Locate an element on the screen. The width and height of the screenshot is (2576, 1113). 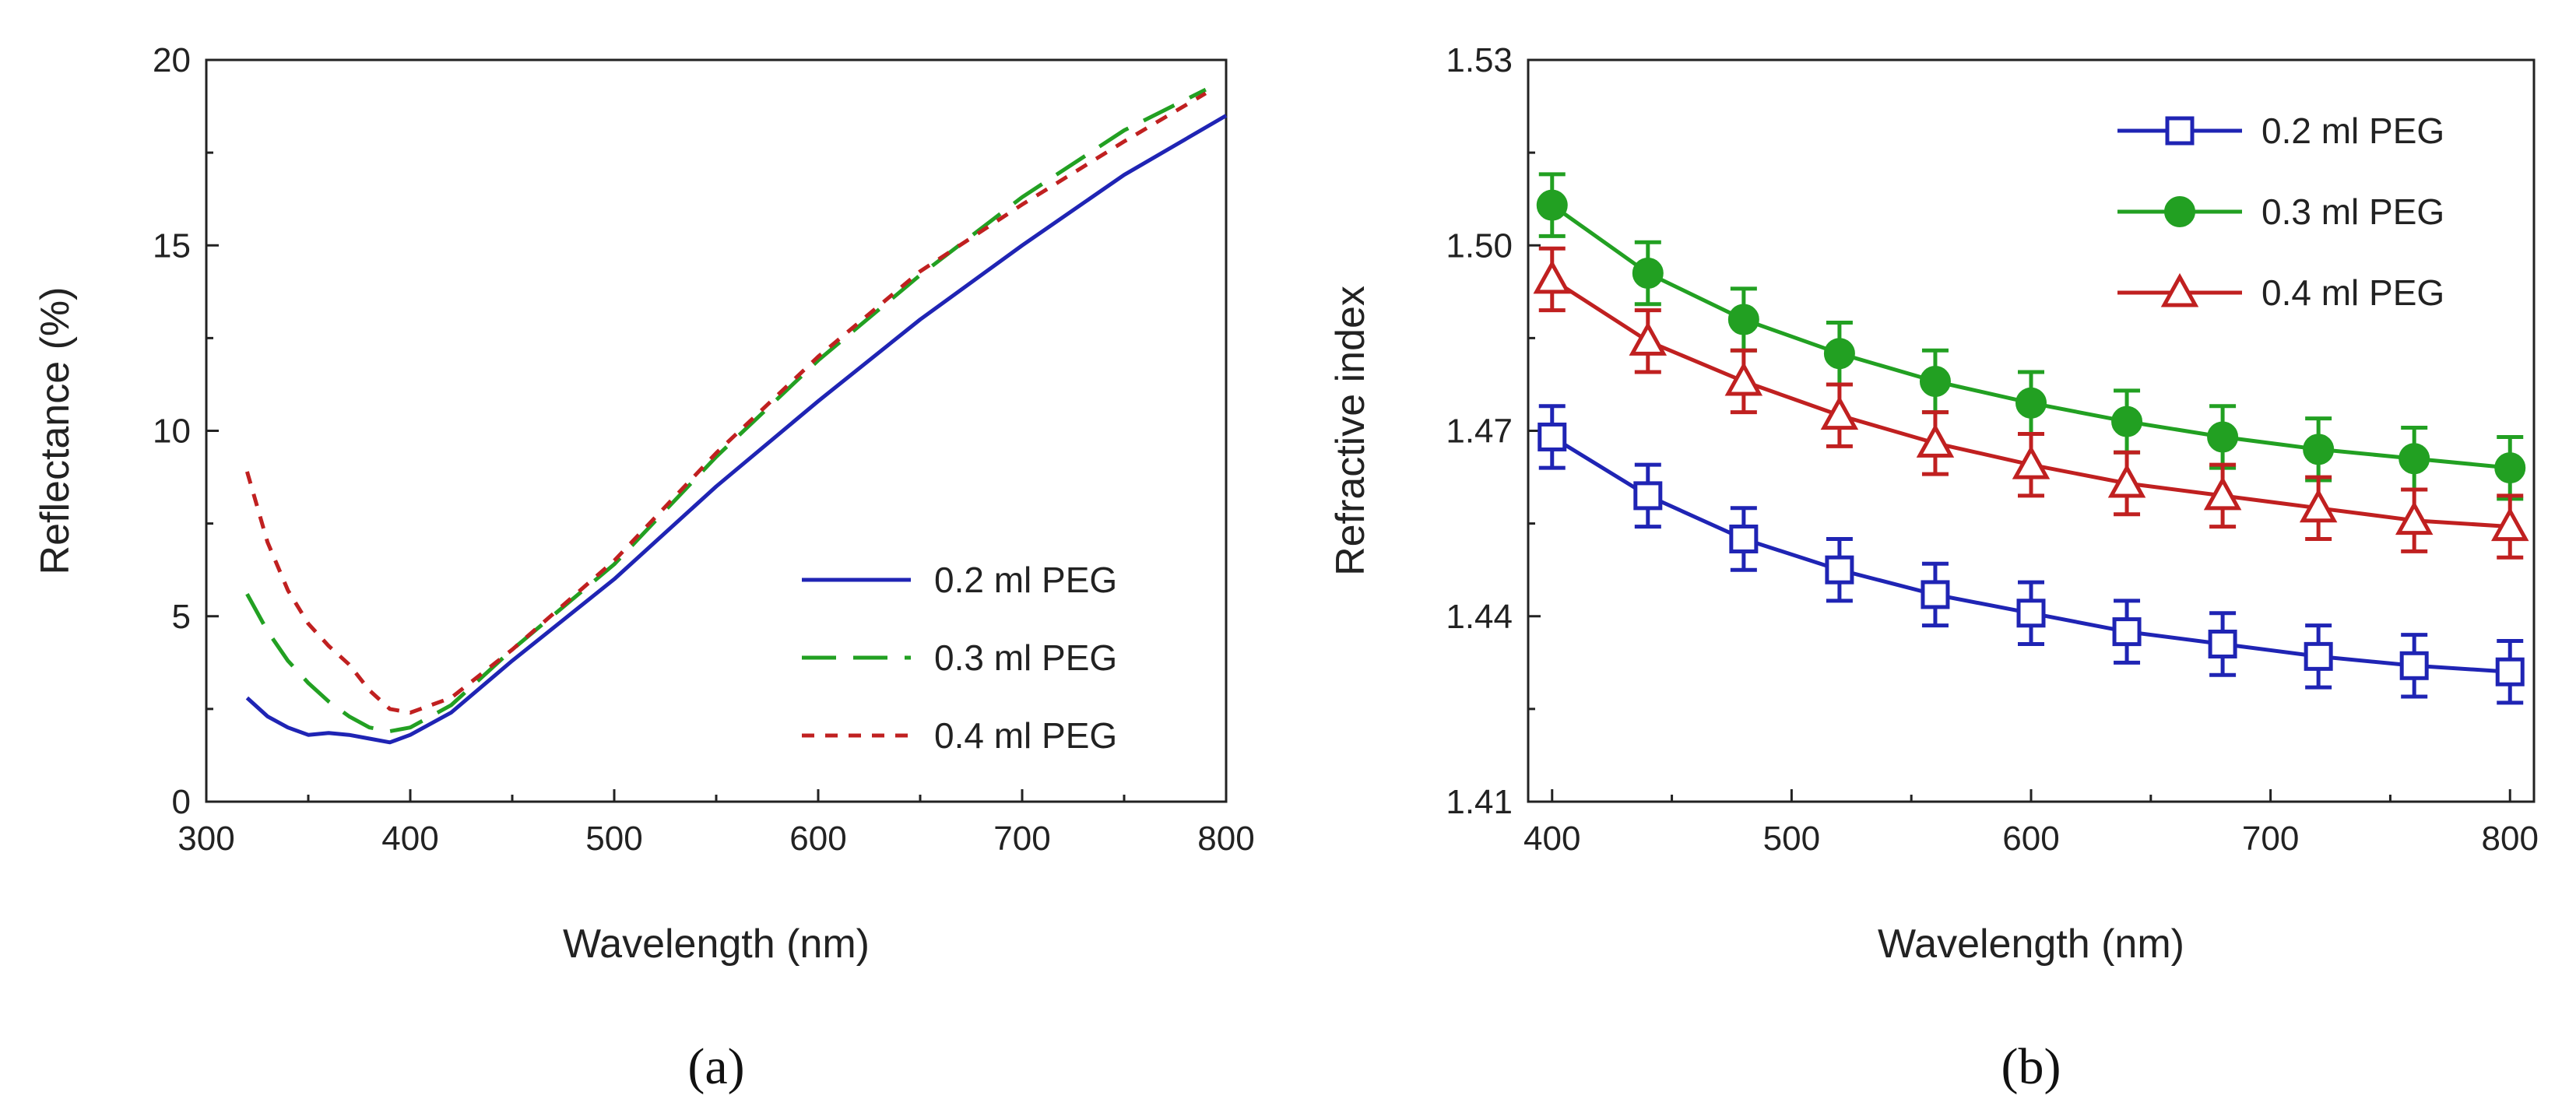
y-tick-label: 1.44 is located at coordinates (1480, 617).